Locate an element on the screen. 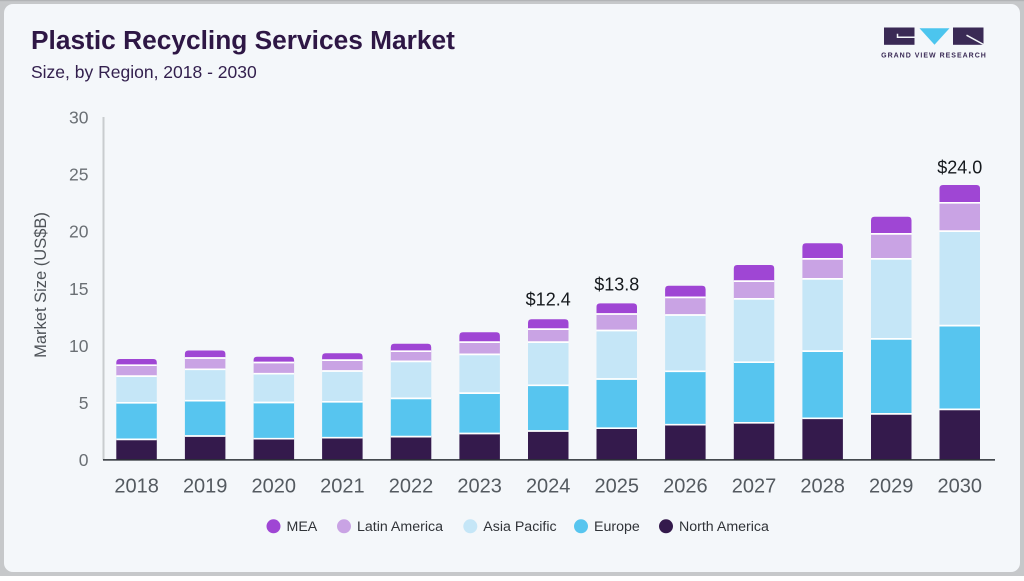  svg-text: Size, by Region, 2018 - 2030 is located at coordinates (144, 72).